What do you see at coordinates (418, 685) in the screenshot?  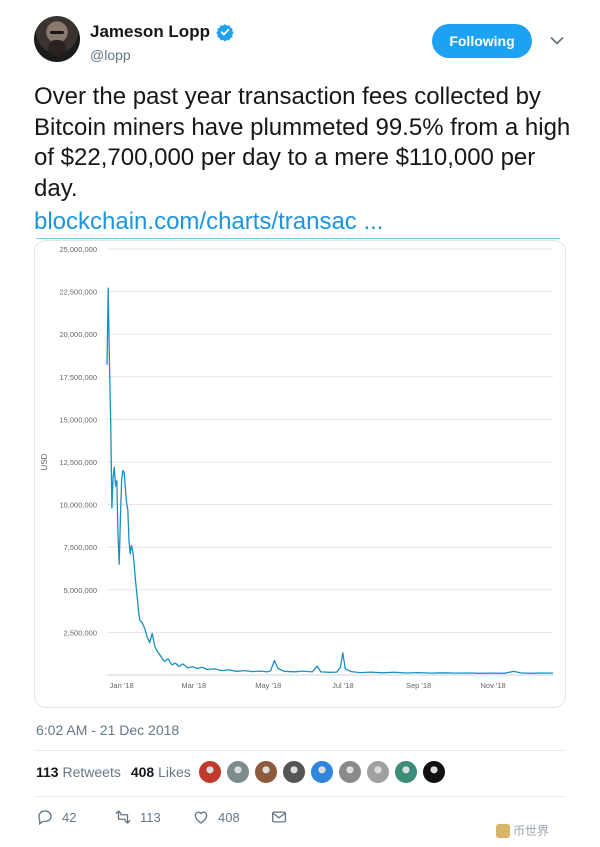 I see `x-tick-label: Sep '18` at bounding box center [418, 685].